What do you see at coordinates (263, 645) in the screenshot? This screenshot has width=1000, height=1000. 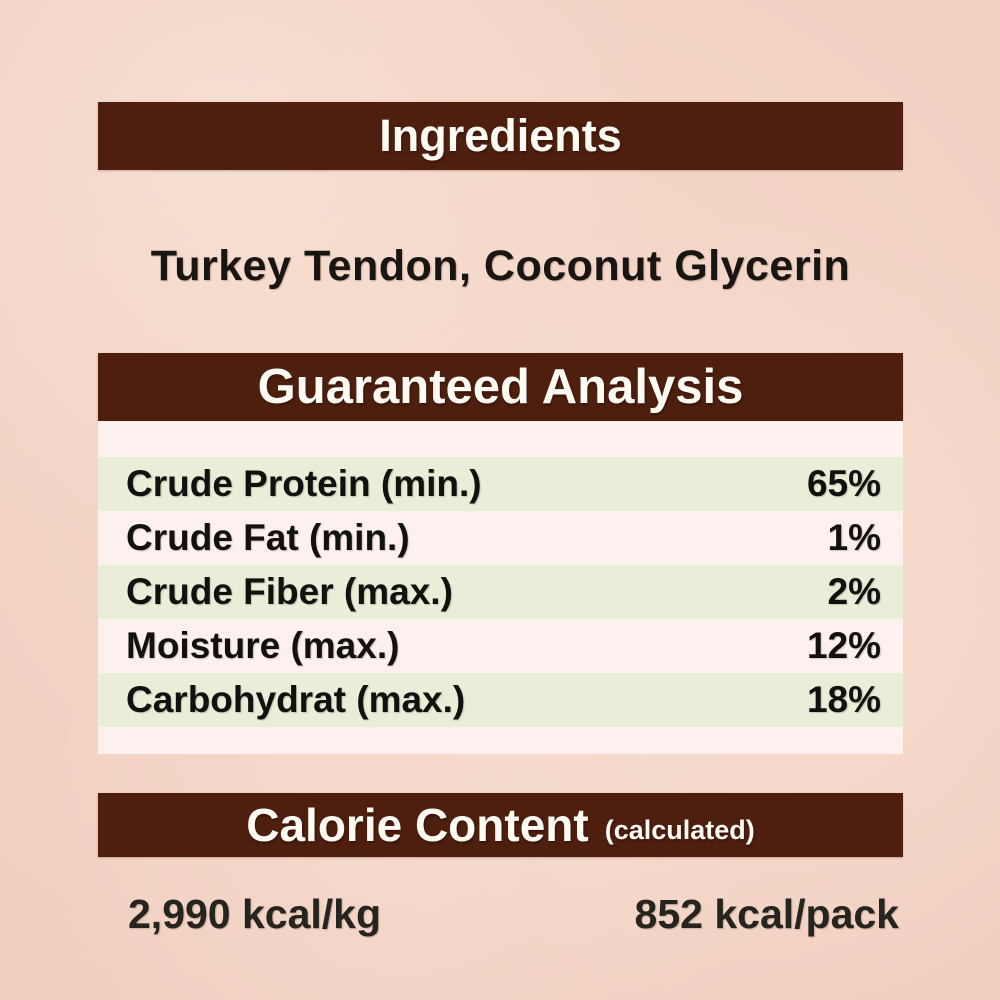 I see `row-label: Moisture (max.)` at bounding box center [263, 645].